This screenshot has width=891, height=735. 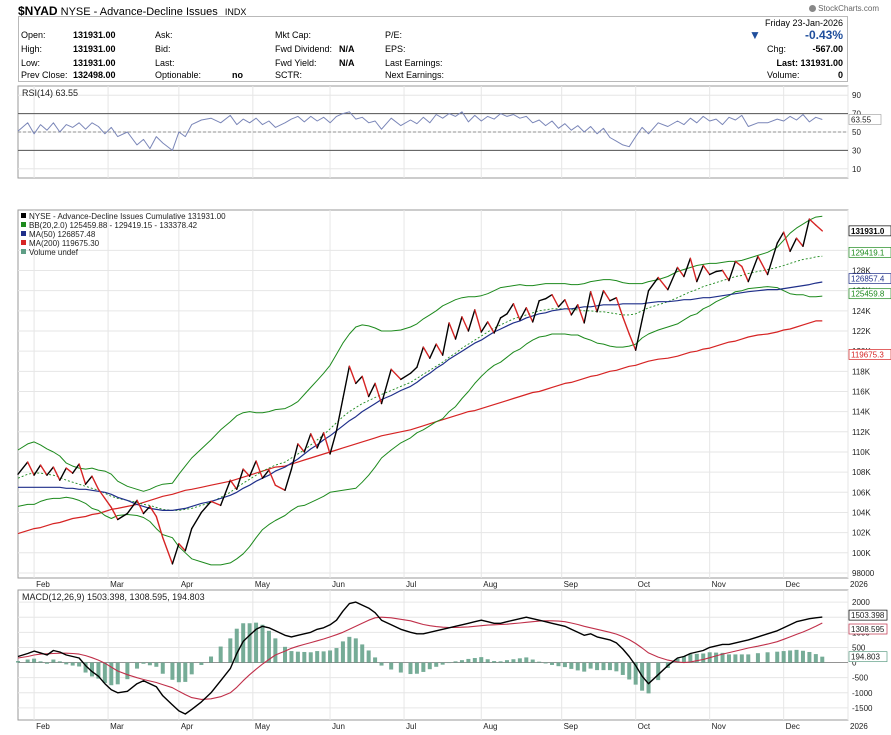 I want to click on price-y-tick: 98000, so click(x=863, y=573).